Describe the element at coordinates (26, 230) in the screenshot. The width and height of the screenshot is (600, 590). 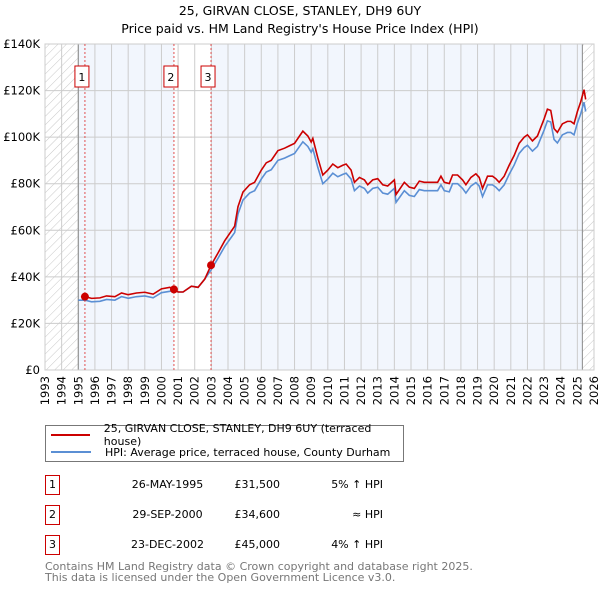
I see `y-tick-label: £60K` at that location.